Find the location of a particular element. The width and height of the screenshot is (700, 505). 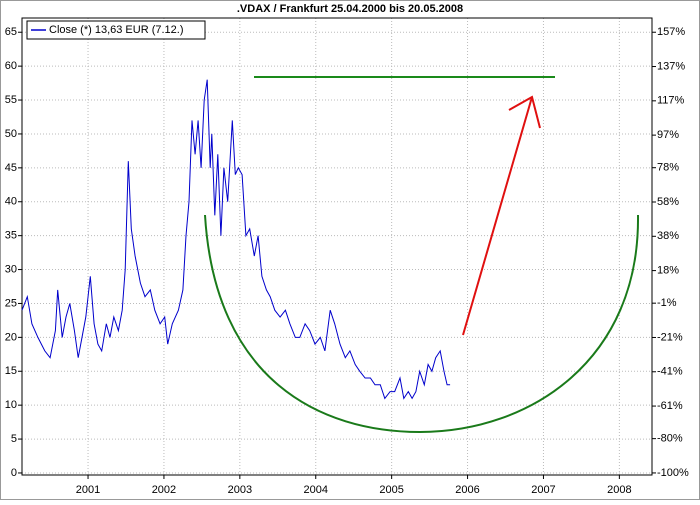

x-tick-label: 2005 is located at coordinates (391, 490).